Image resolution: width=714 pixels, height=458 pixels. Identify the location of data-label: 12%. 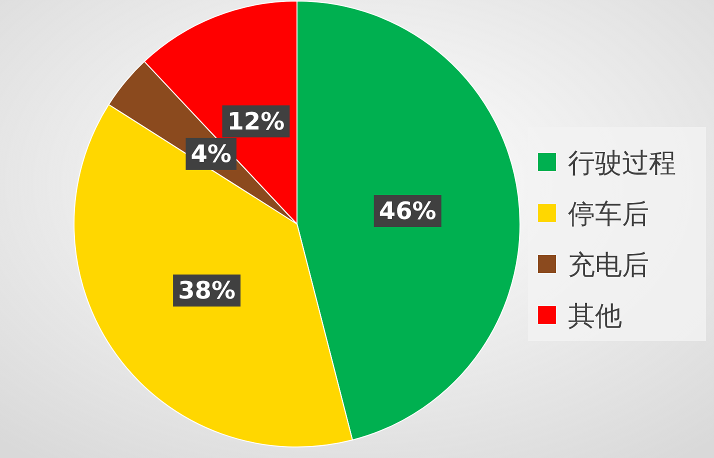
(256, 121).